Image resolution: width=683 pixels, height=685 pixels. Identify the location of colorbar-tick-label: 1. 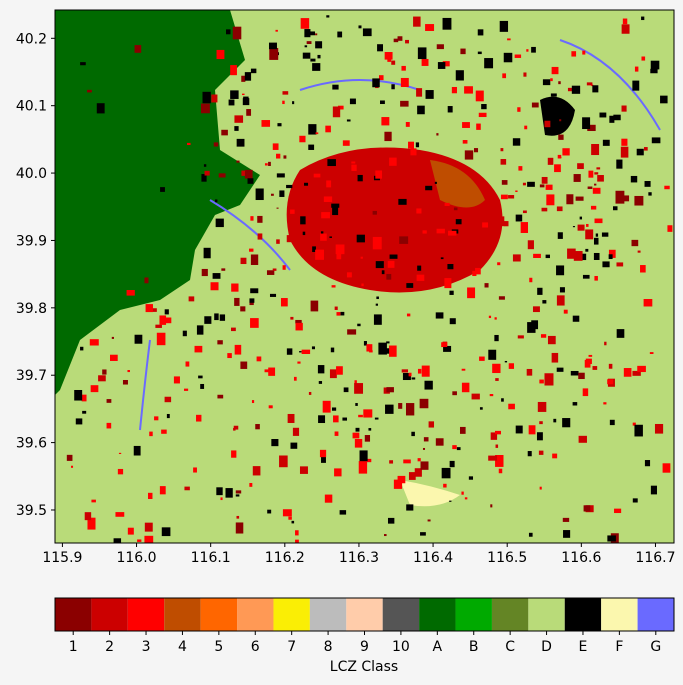
(73, 647).